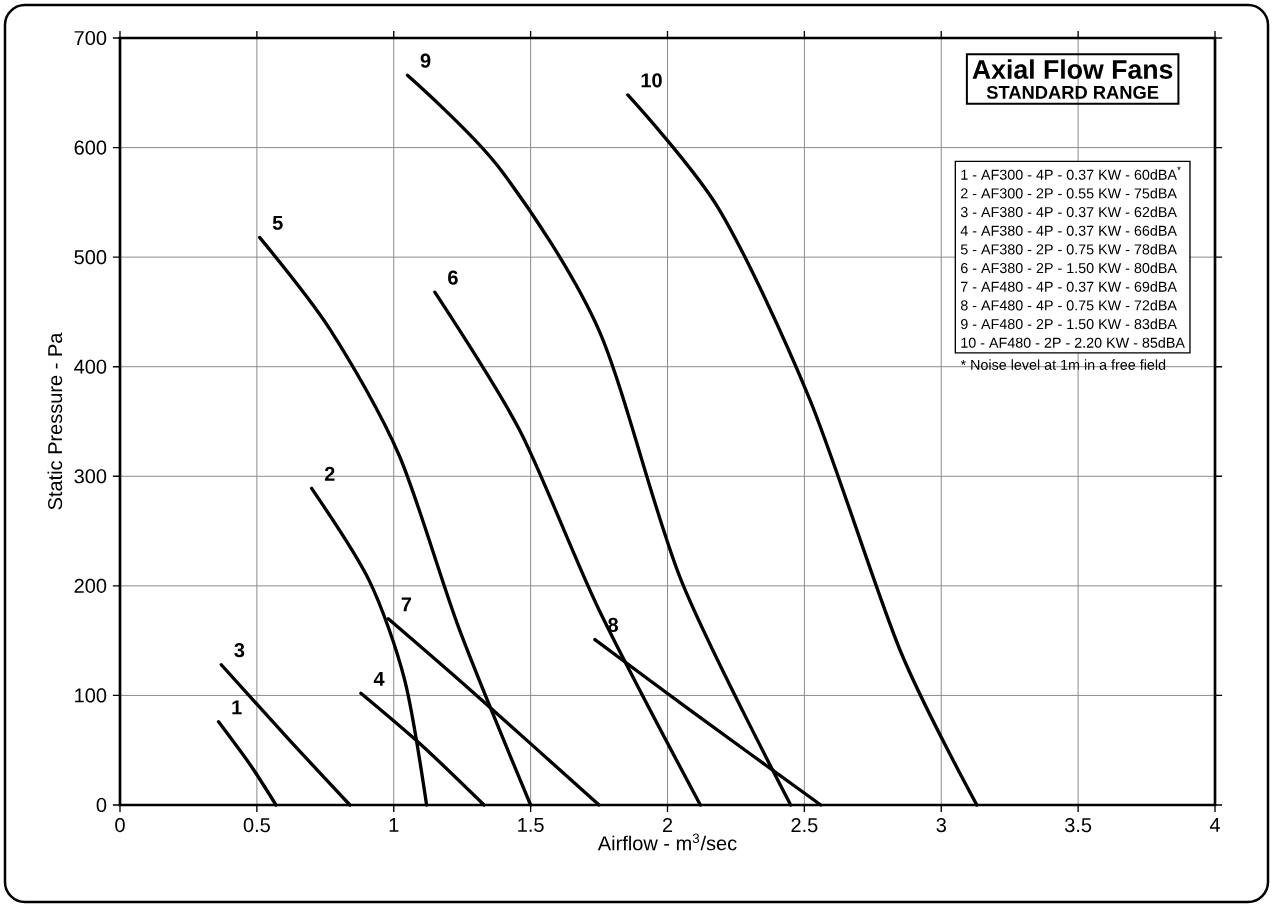 The width and height of the screenshot is (1273, 907). What do you see at coordinates (55, 421) in the screenshot?
I see `y-axis-title: Static Pressure - Pa` at bounding box center [55, 421].